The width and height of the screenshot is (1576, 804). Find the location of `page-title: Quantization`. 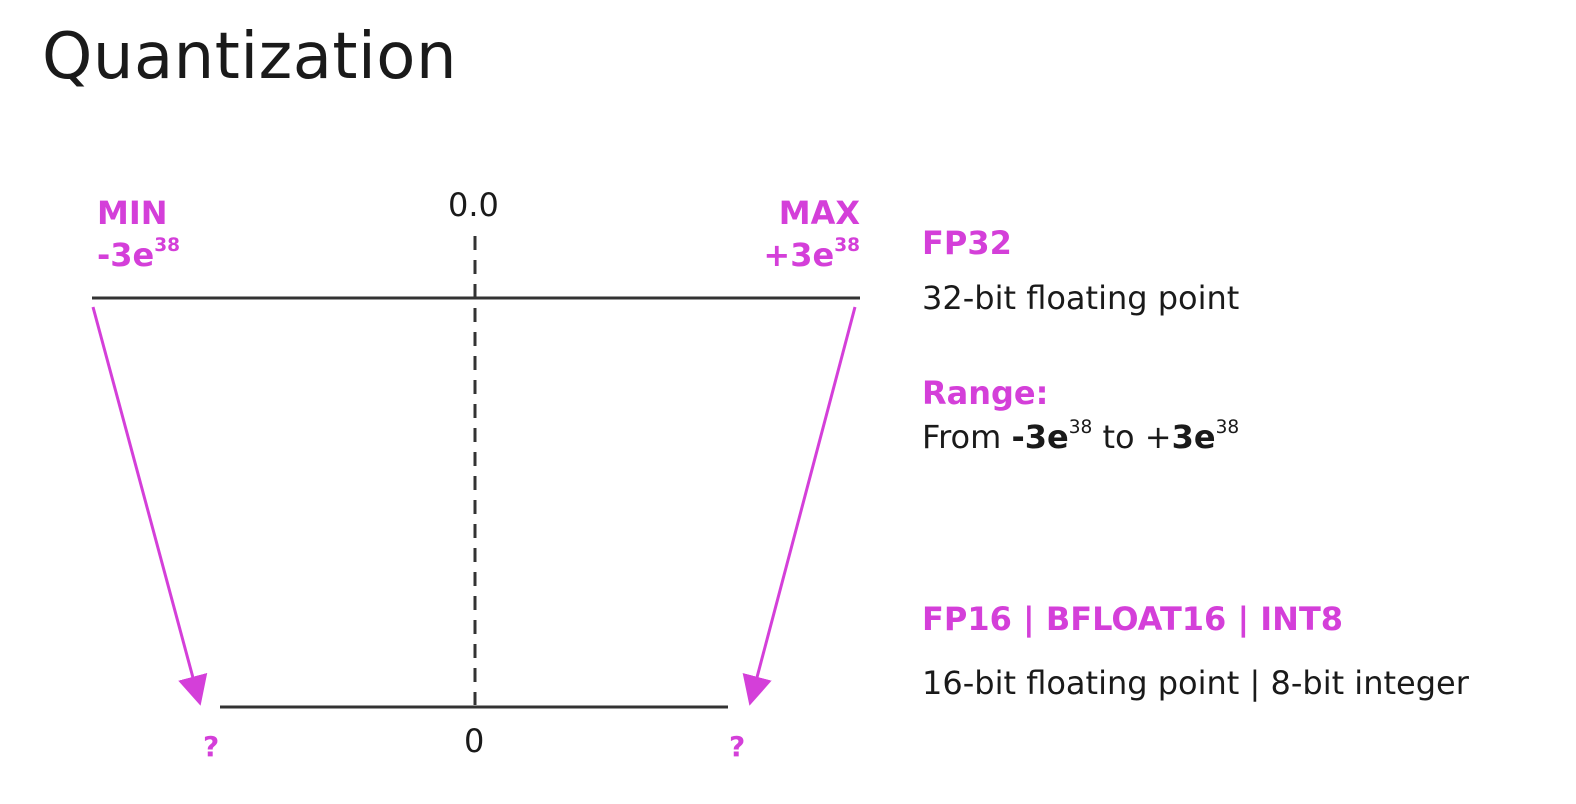

page-title: Quantization is located at coordinates (249, 57).